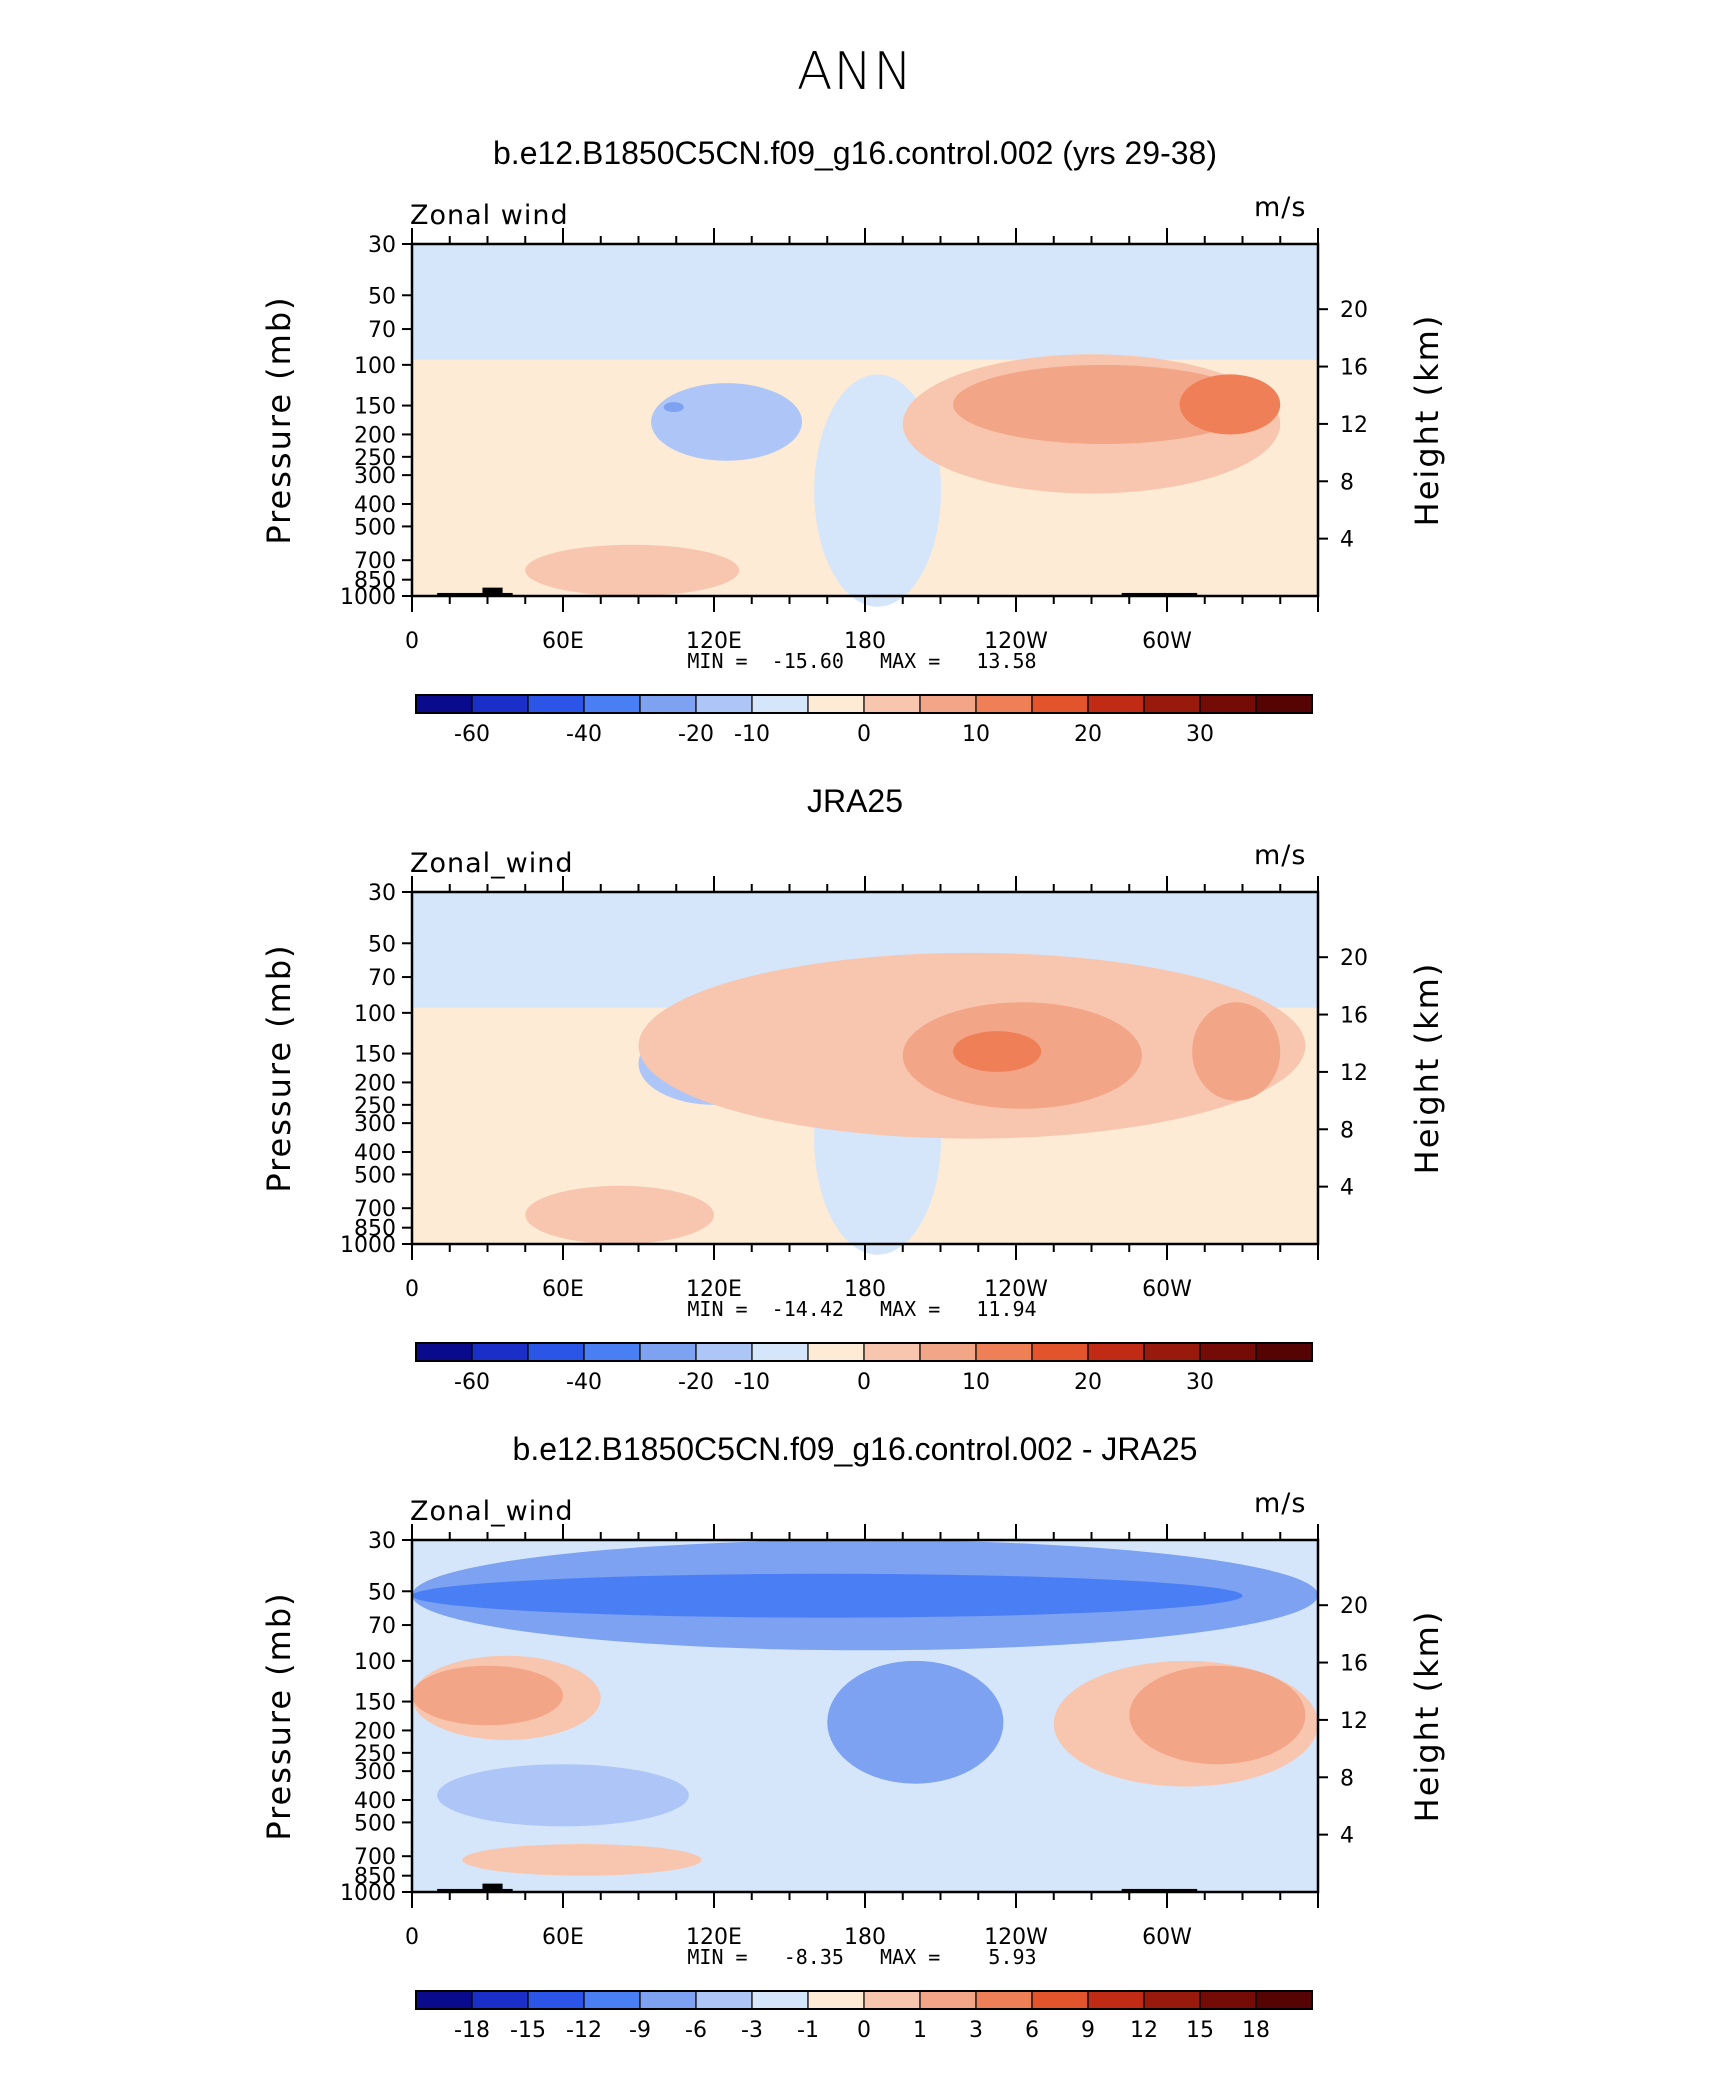 This screenshot has width=1710, height=2074. I want to click on panel-title: JRA25, so click(855, 801).